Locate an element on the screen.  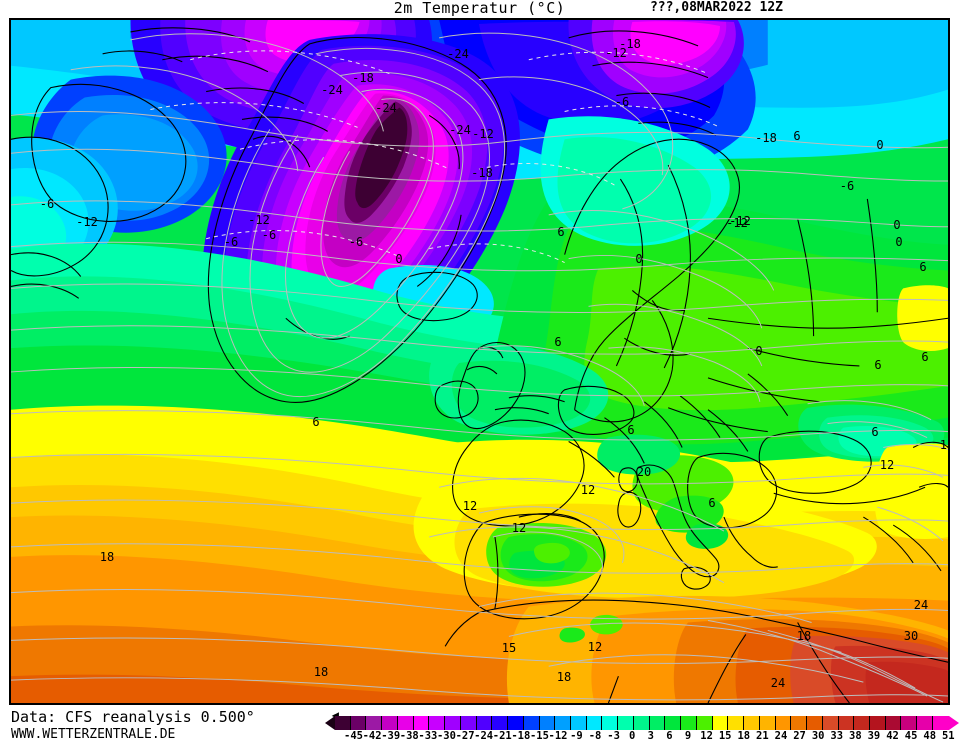
colorbar-tick: -42 is located at coordinates (372, 736).